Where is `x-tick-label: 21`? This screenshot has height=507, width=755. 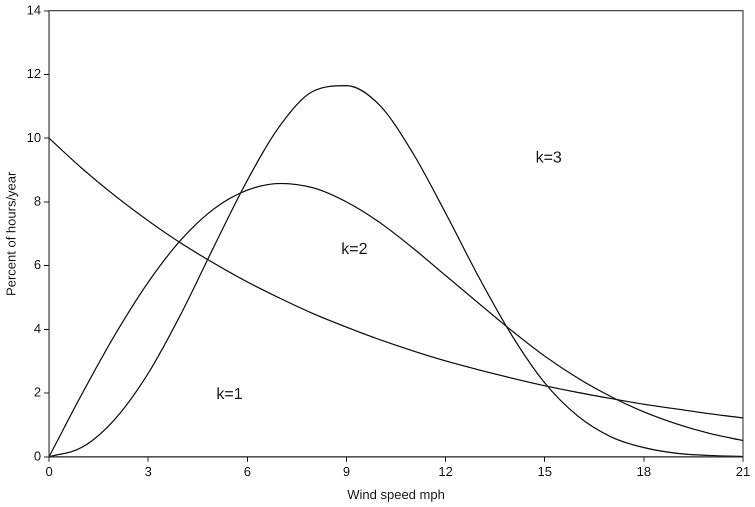 x-tick-label: 21 is located at coordinates (743, 472).